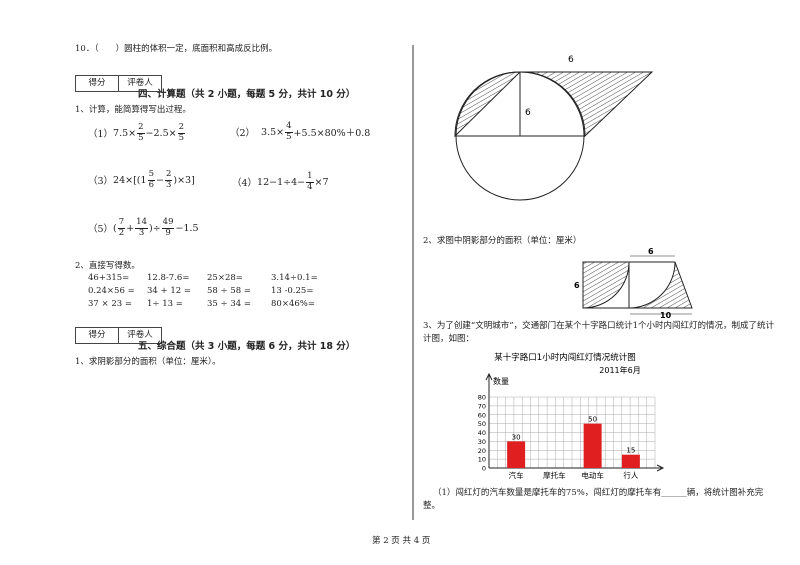 The image size is (800, 565). I want to click on question: 1、计算，能简算得写出过程。, so click(133, 110).